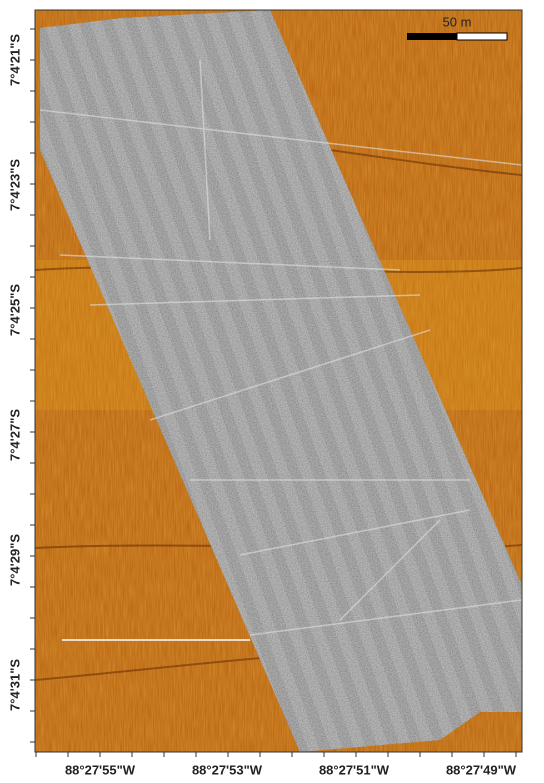  What do you see at coordinates (14, 560) in the screenshot?
I see `latitude-label: 7°4'29"S` at bounding box center [14, 560].